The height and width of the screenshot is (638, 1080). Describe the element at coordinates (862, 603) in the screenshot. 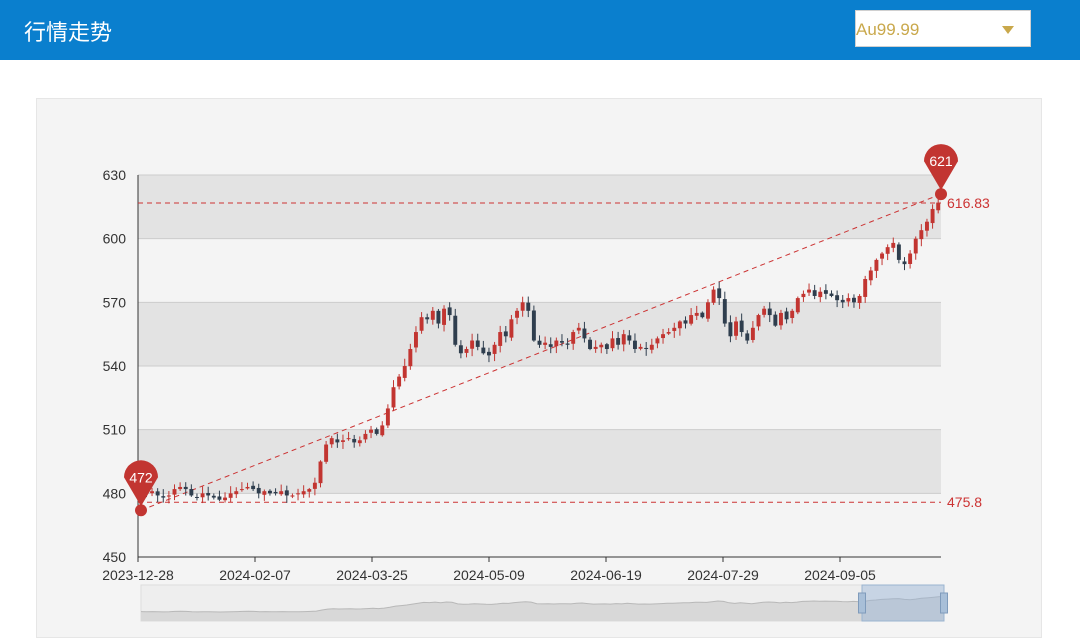

I see `slider-handle-left` at that location.